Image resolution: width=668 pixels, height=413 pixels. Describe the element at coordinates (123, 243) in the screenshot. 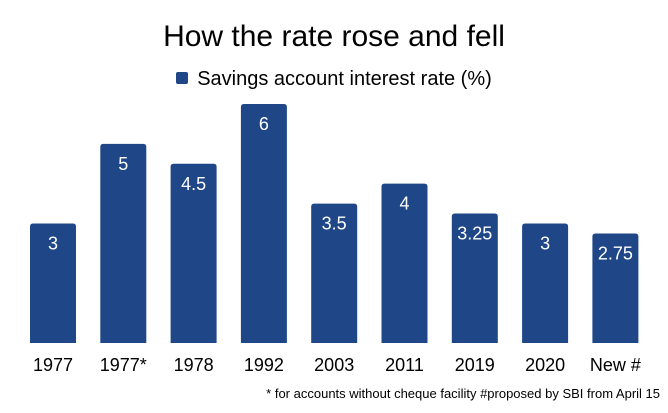

I see `bar-1977*` at that location.